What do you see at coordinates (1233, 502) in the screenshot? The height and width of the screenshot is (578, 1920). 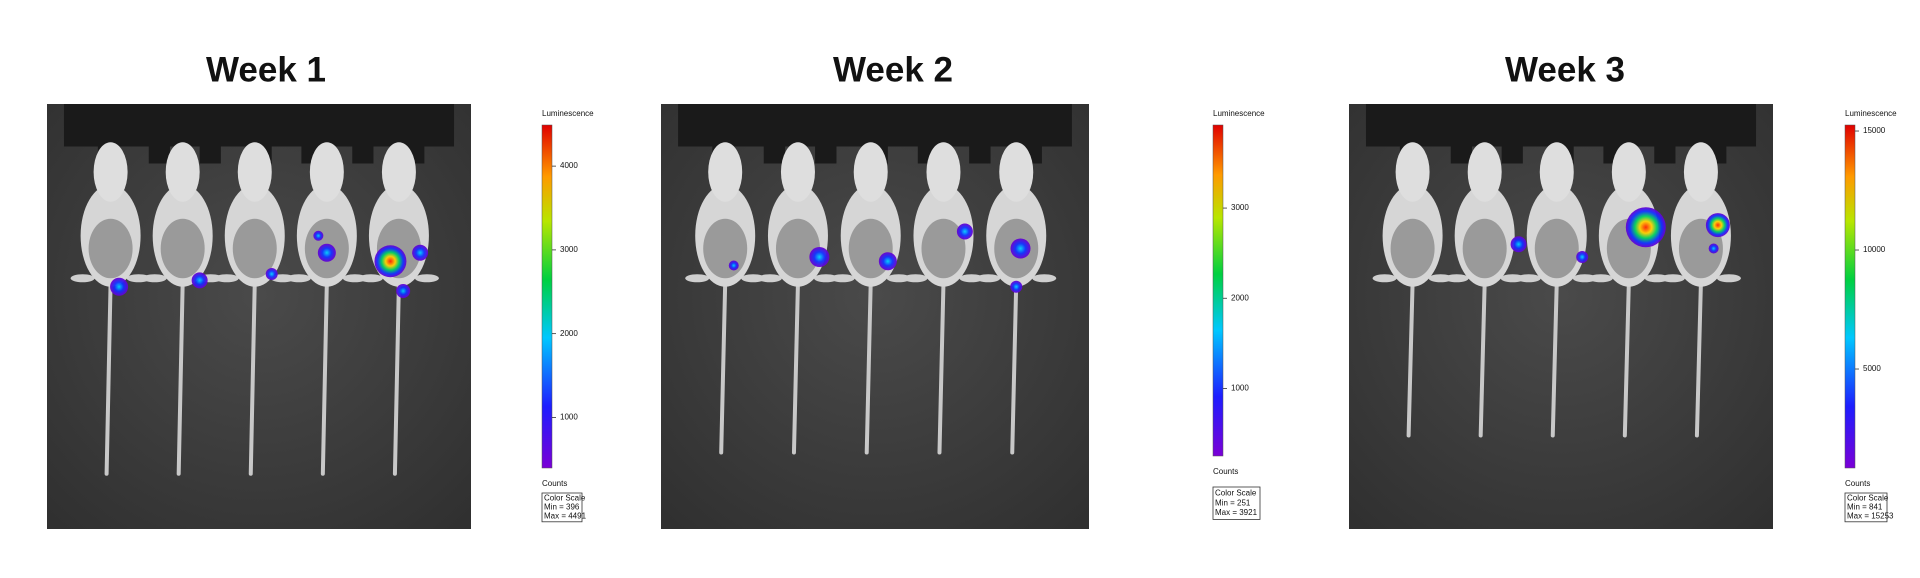 I see `color-scale-min: Min = 251` at bounding box center [1233, 502].